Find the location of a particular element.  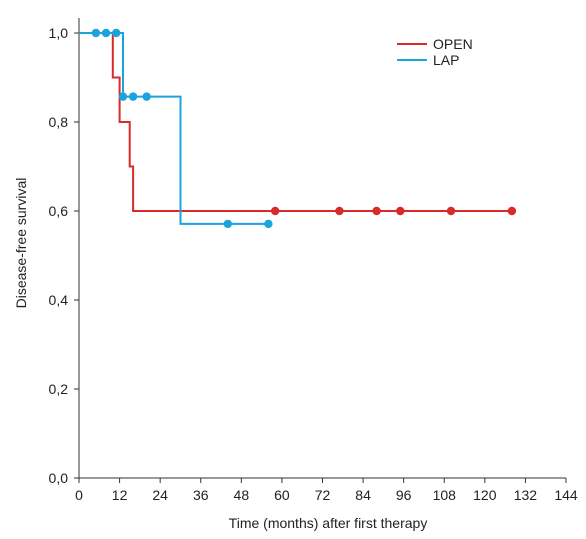

legend-label-lap: LAP is located at coordinates (446, 60).